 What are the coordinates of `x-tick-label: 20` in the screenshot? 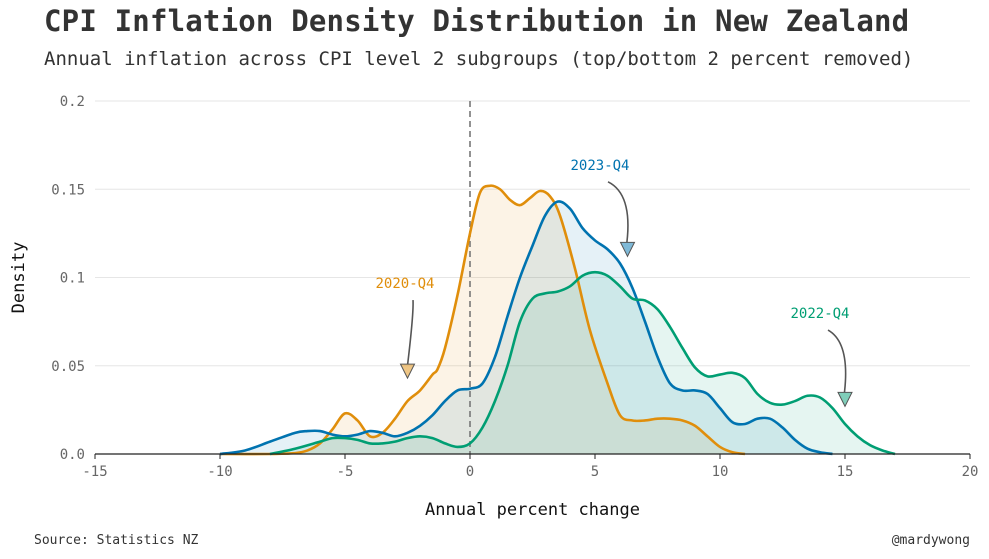 It's located at (970, 472).